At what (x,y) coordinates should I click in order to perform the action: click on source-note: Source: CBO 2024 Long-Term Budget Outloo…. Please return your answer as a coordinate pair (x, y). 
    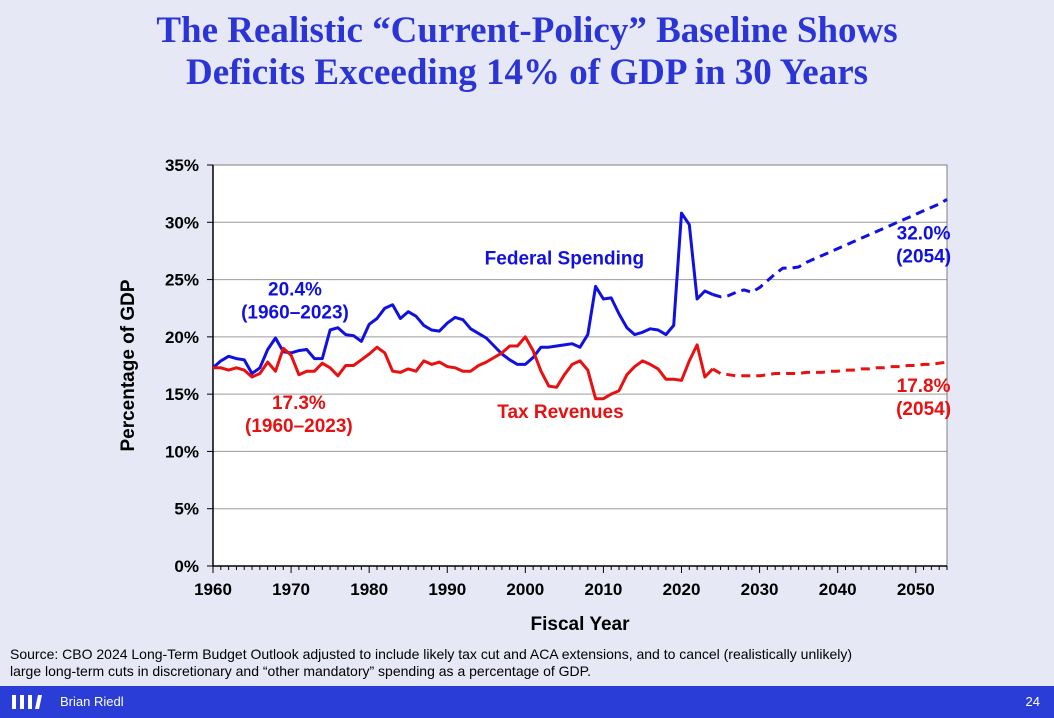
    Looking at the image, I should click on (520, 663).